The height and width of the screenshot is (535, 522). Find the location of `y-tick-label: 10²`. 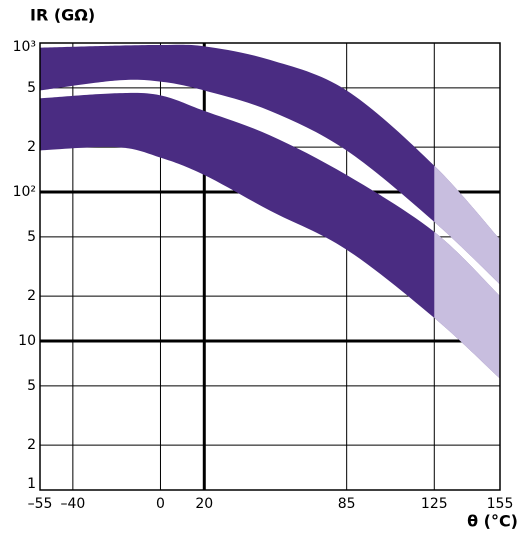

y-tick-label: 10² is located at coordinates (24, 192).